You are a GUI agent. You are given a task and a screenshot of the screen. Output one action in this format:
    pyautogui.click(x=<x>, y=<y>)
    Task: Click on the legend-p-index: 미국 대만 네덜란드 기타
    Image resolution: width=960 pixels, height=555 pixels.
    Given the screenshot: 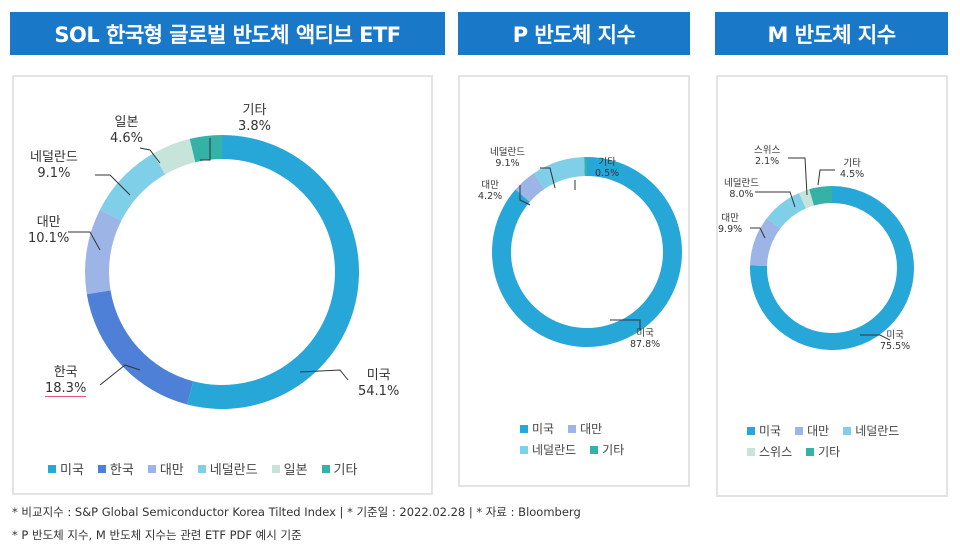 What is the action you would take?
    pyautogui.click(x=590, y=439)
    